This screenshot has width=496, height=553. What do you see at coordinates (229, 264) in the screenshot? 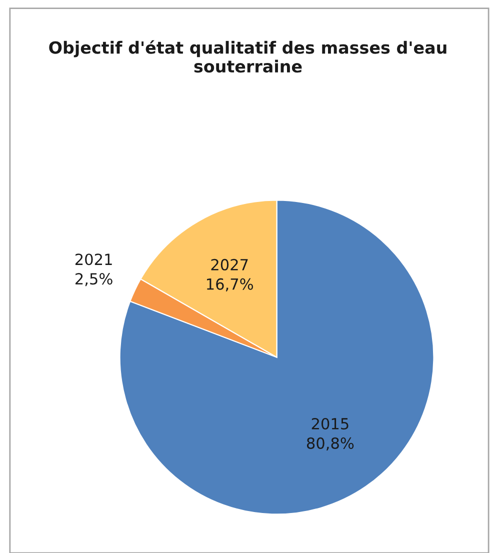
I see `slice-label: 2027` at bounding box center [229, 264].